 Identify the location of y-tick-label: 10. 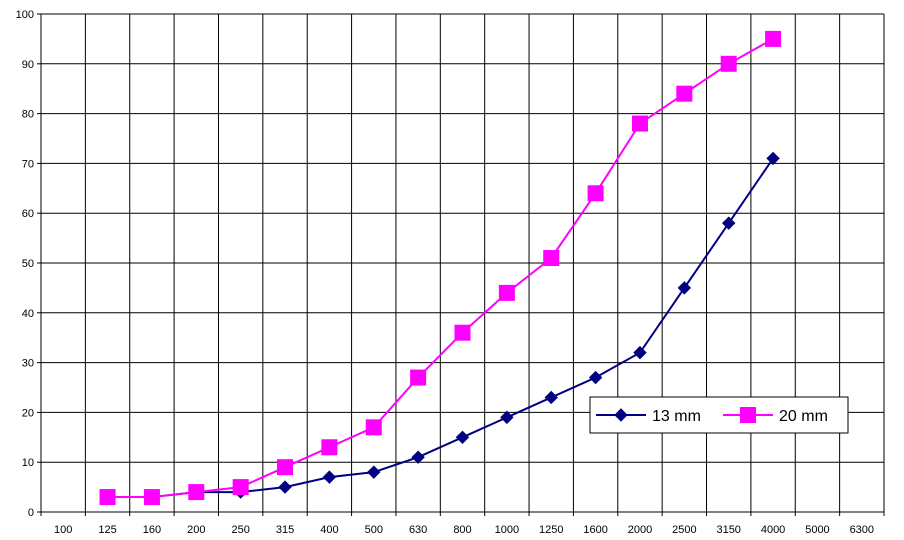
(28, 463).